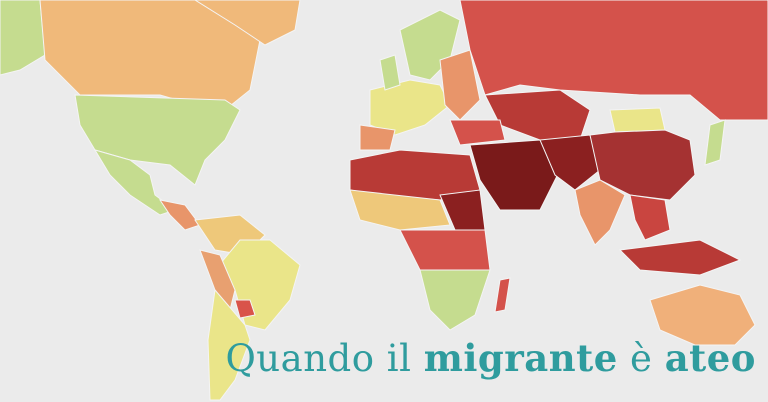  I want to click on uk, so click(390, 72).